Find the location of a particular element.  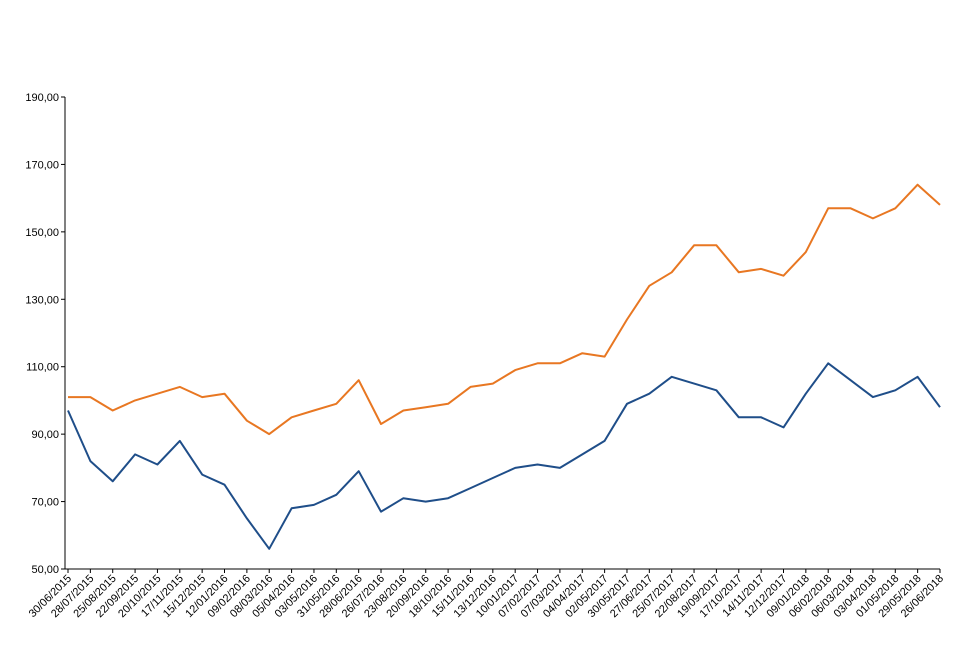

y-tick-label: 110,00 is located at coordinates (42, 368).